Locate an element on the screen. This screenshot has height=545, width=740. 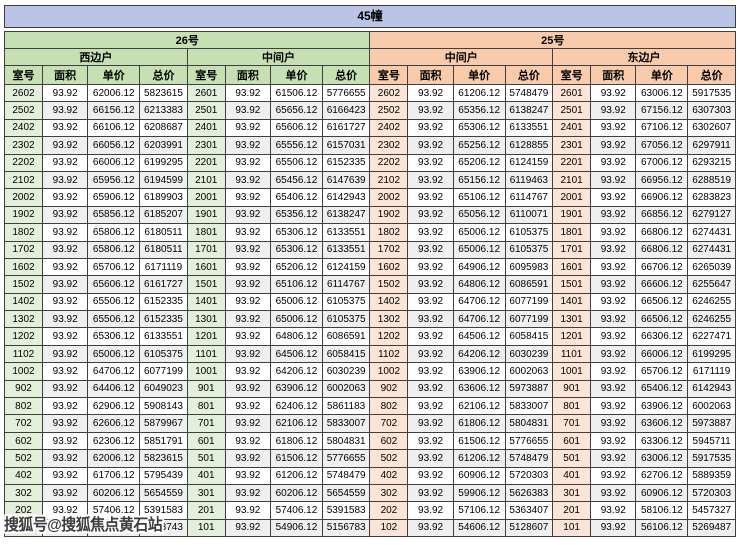
value-cell: 6297911 is located at coordinates (711, 145).